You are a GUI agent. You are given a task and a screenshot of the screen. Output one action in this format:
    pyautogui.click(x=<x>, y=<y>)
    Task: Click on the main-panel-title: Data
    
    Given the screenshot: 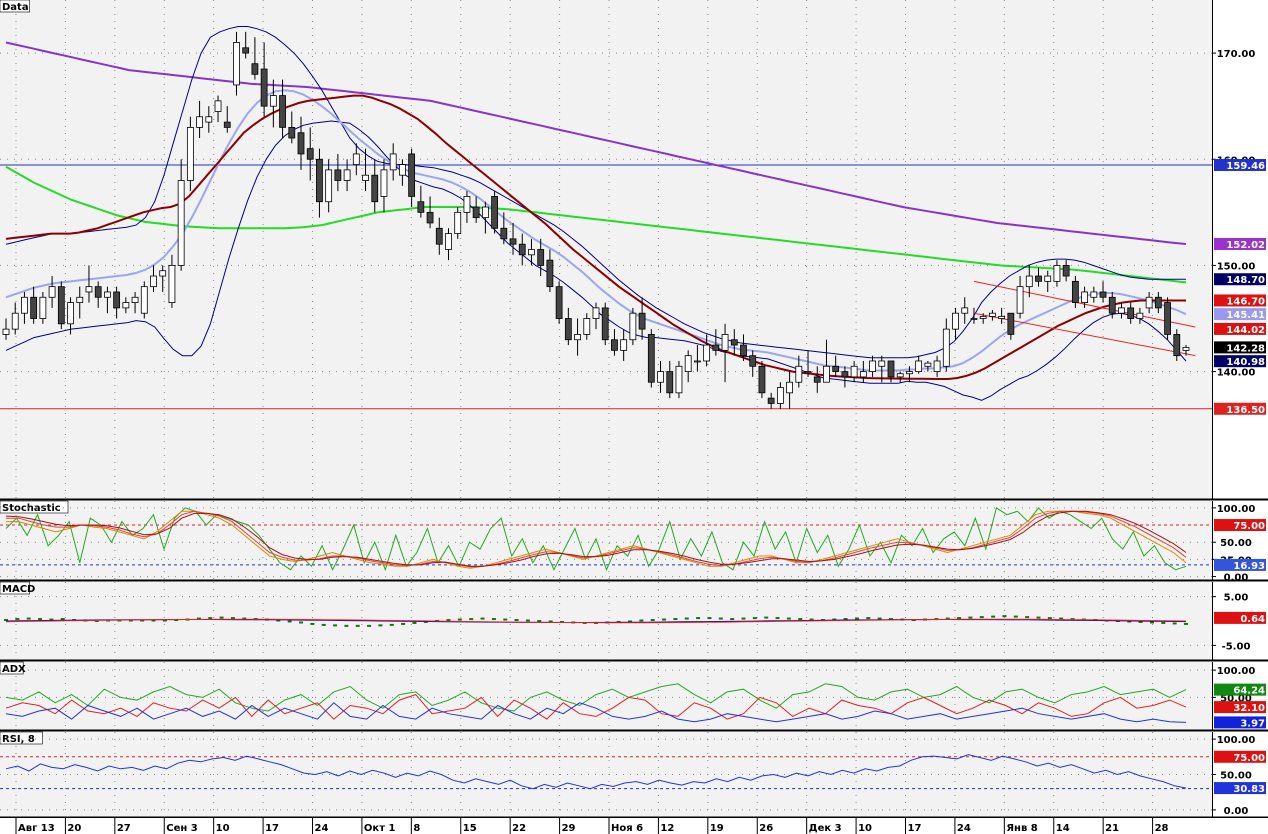 What is the action you would take?
    pyautogui.click(x=15, y=7)
    